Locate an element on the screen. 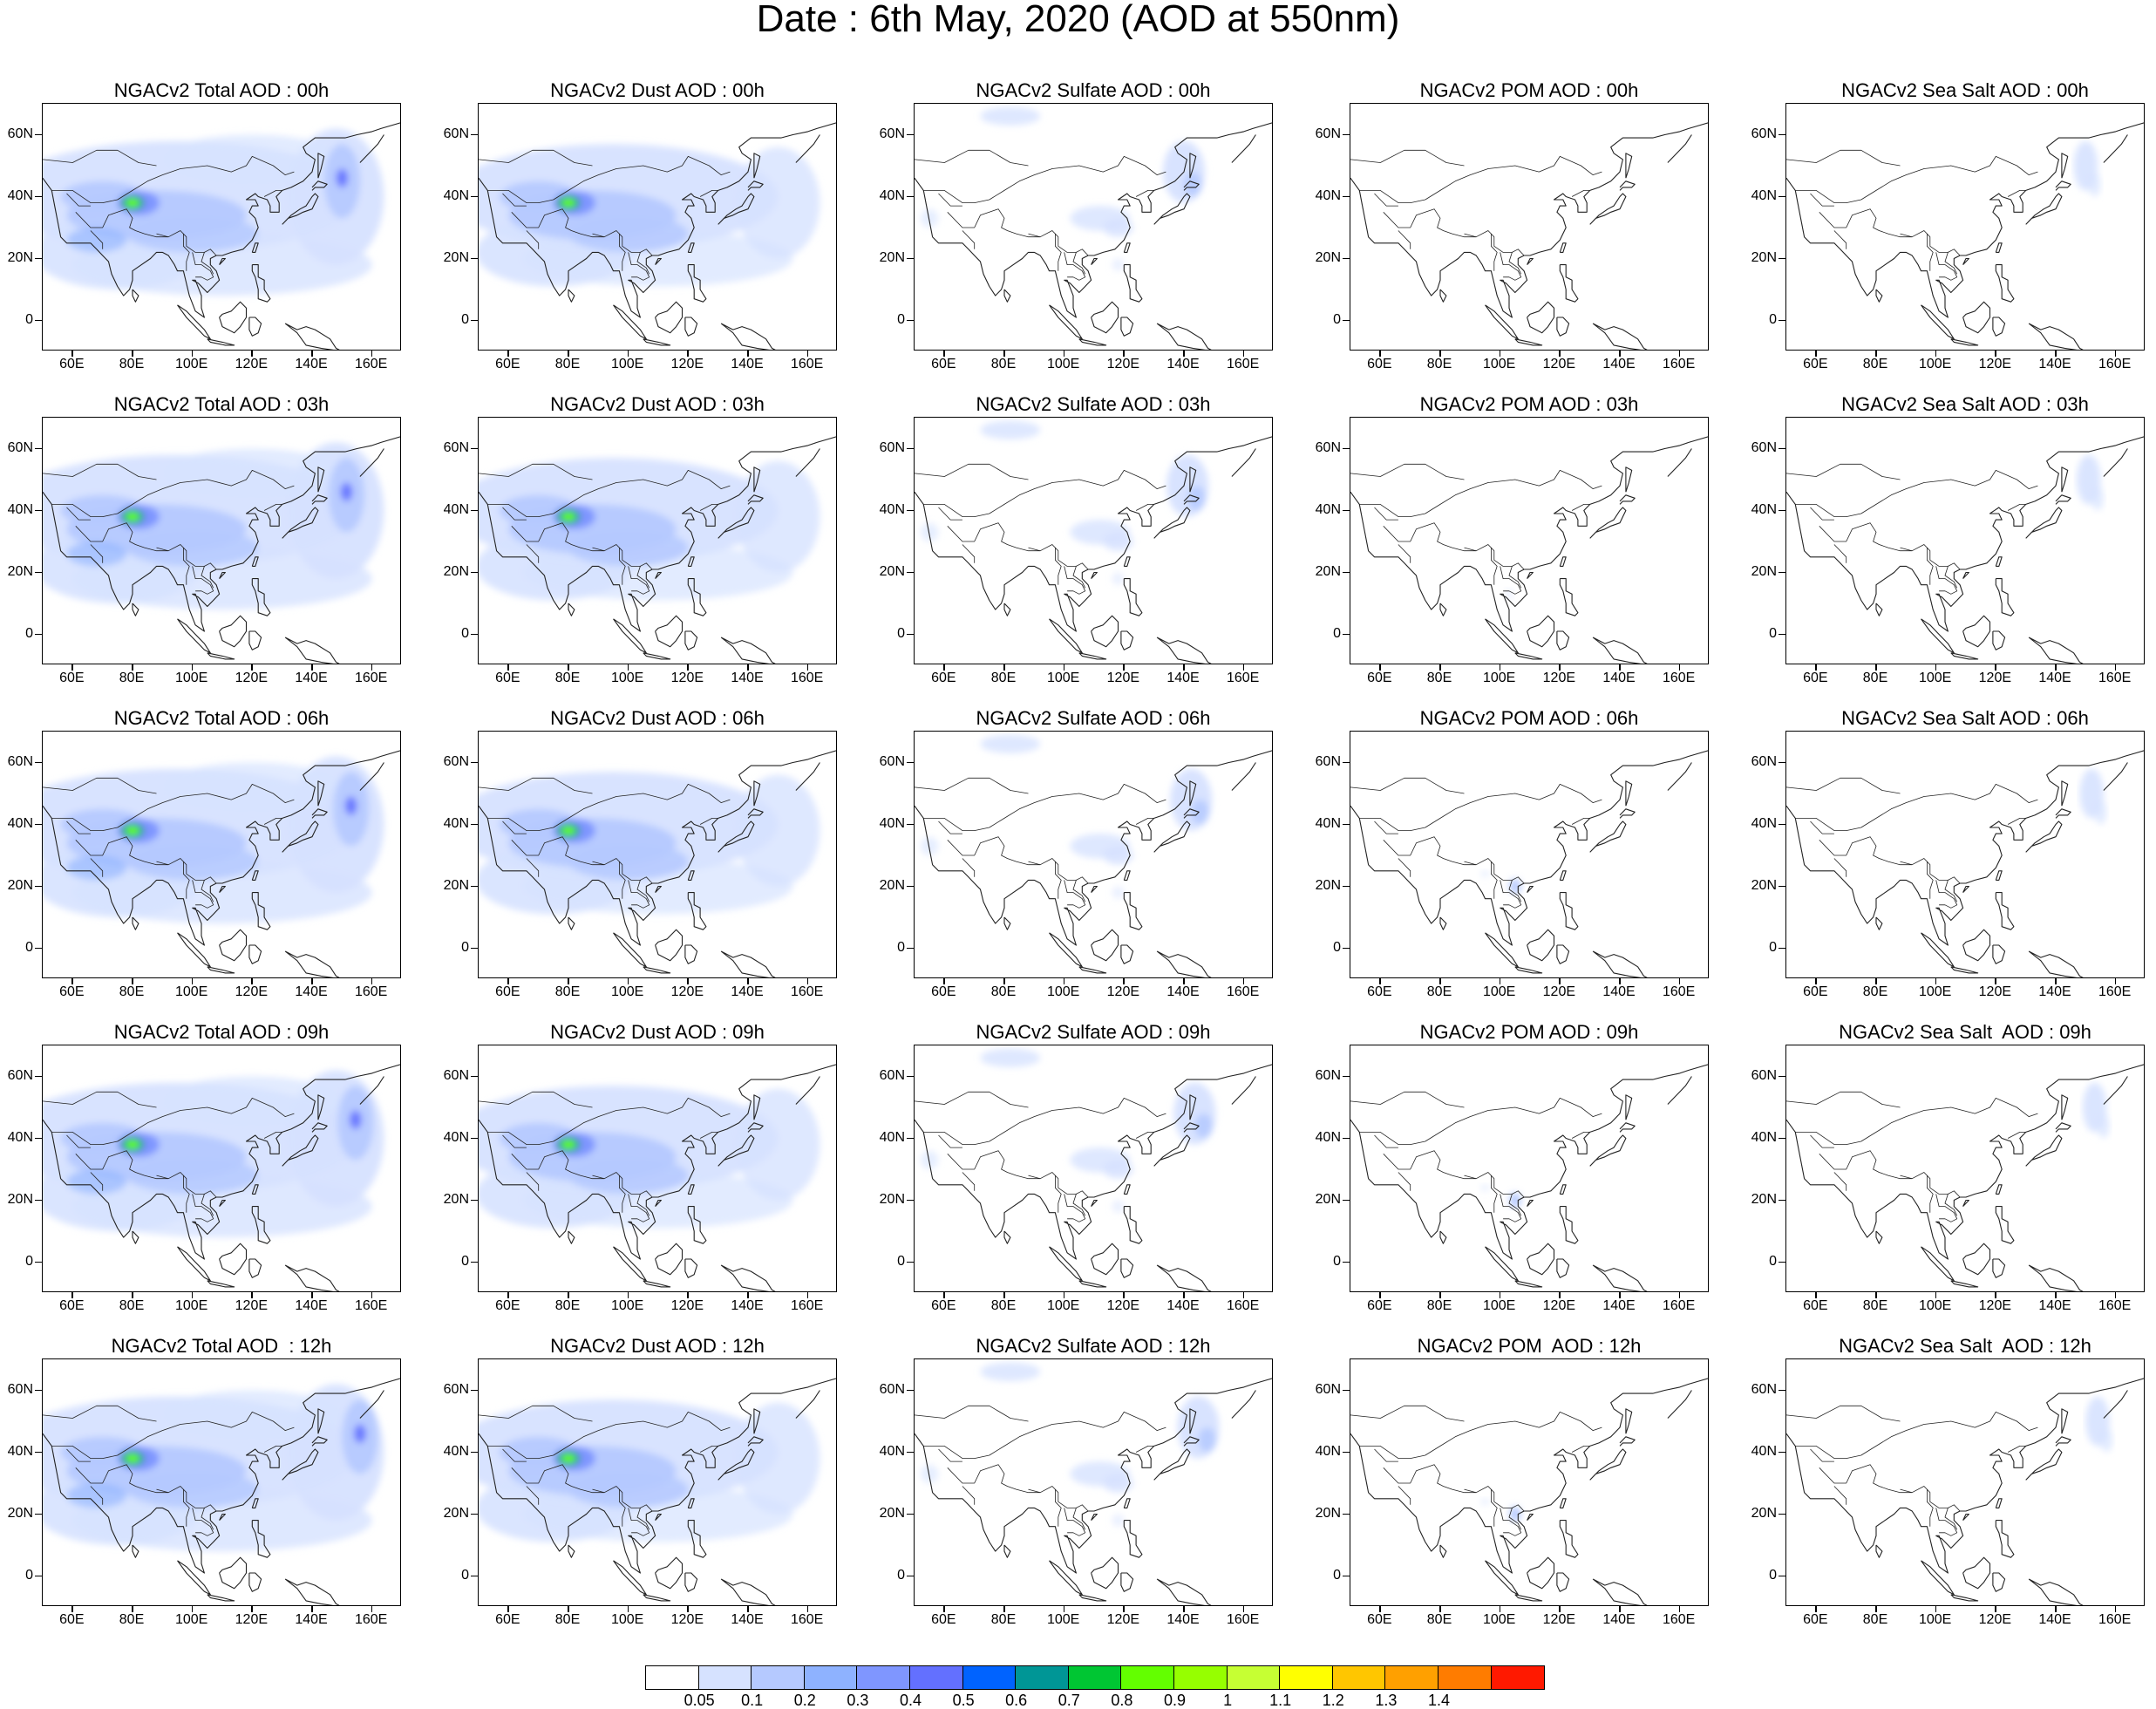  panel-title: NGACv2 Sulfate AOD : 06h is located at coordinates (1093, 718).